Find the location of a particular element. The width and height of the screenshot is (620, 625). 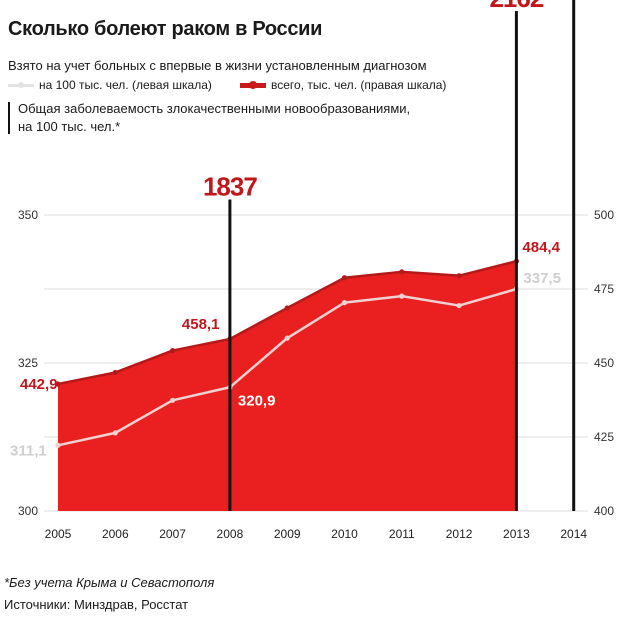

x-axis-tick-label: 2014 is located at coordinates (573, 534).